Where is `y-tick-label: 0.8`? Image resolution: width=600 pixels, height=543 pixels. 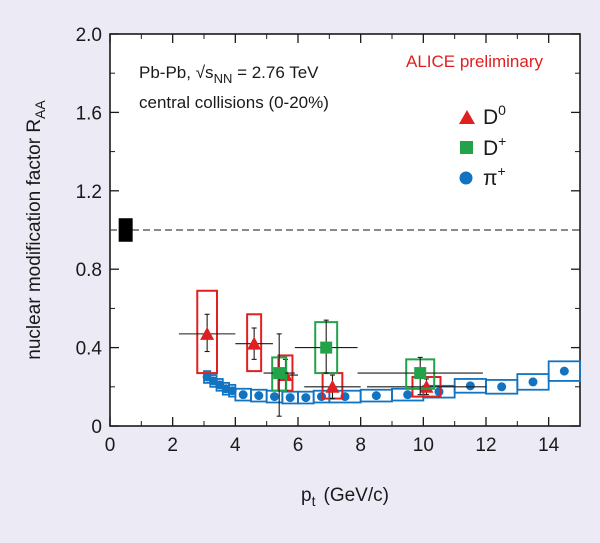 y-tick-label: 0.8 is located at coordinates (89, 270).